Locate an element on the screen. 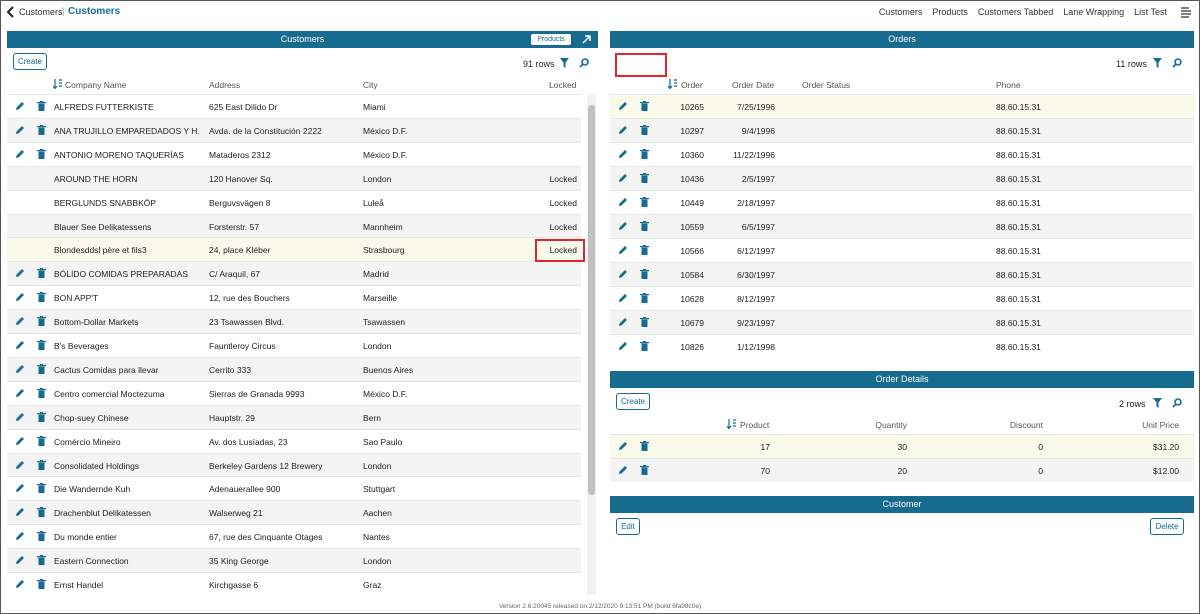 The image size is (1200, 614). nav-lane-wrapping: Lane Wrapping is located at coordinates (1094, 12).